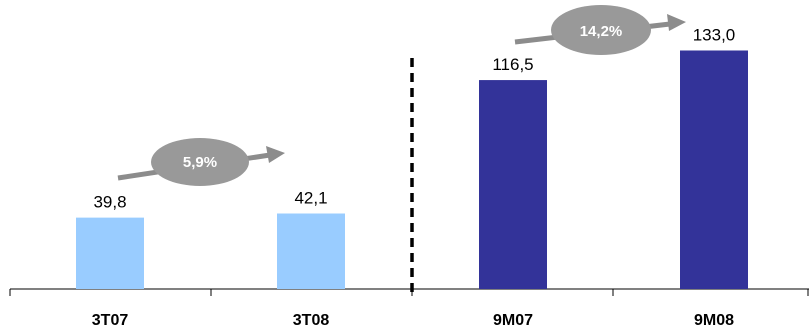 Image resolution: width=809 pixels, height=331 pixels. Describe the element at coordinates (714, 320) in the screenshot. I see `category-label: 9M08` at that location.